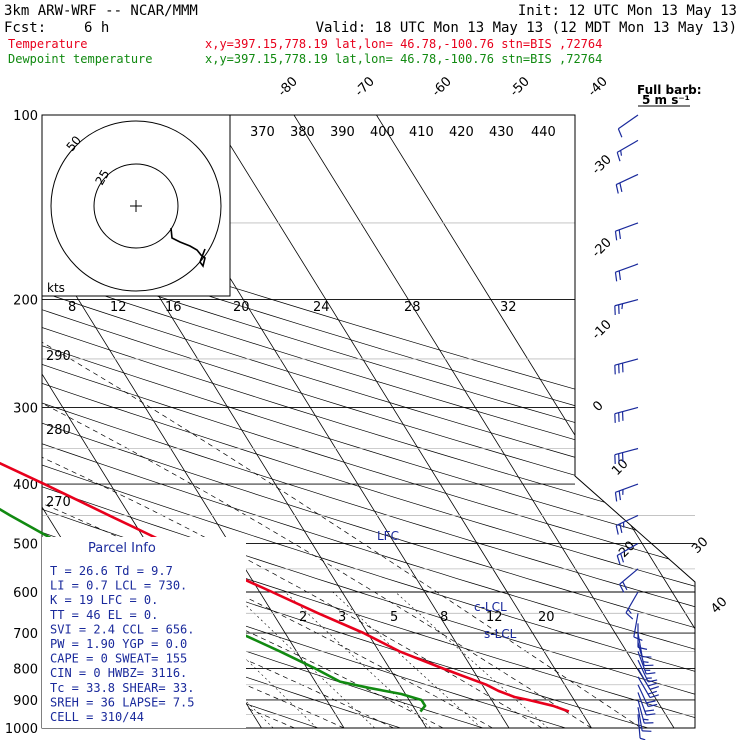 The width and height of the screenshot is (740, 740). Describe the element at coordinates (342, 617) in the screenshot. I see `mixing-ratio-bottom-label: 3` at that location.